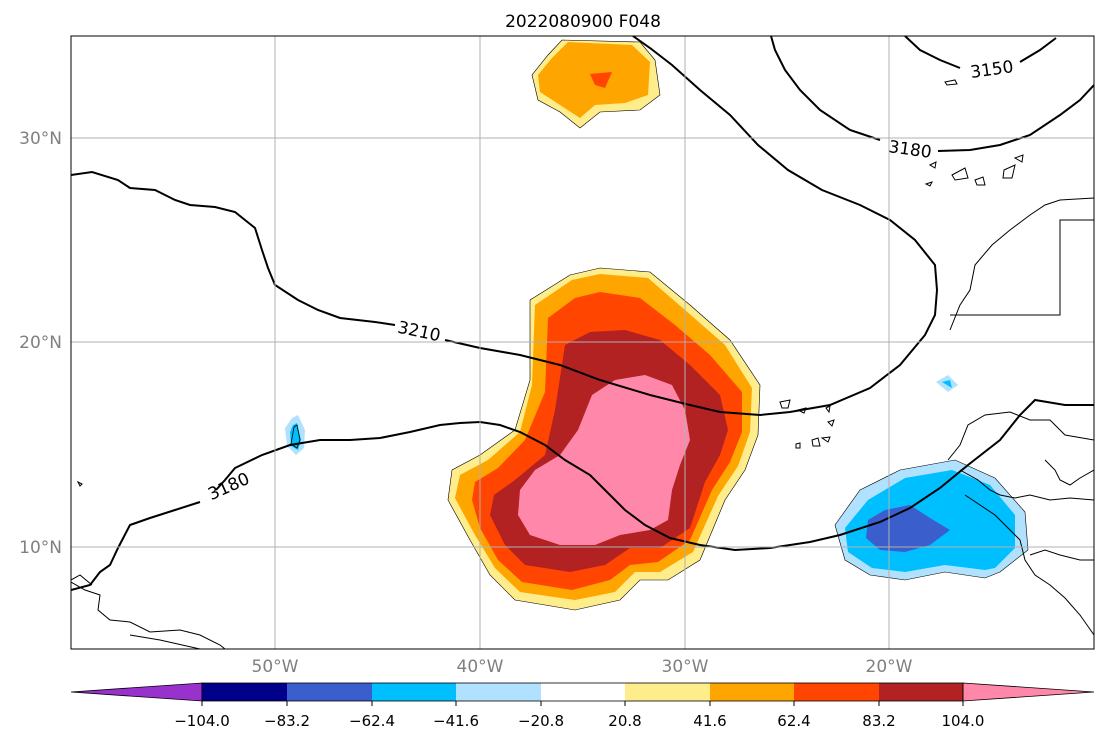  I want to click on lat-label-30n: 30°N, so click(40, 139).